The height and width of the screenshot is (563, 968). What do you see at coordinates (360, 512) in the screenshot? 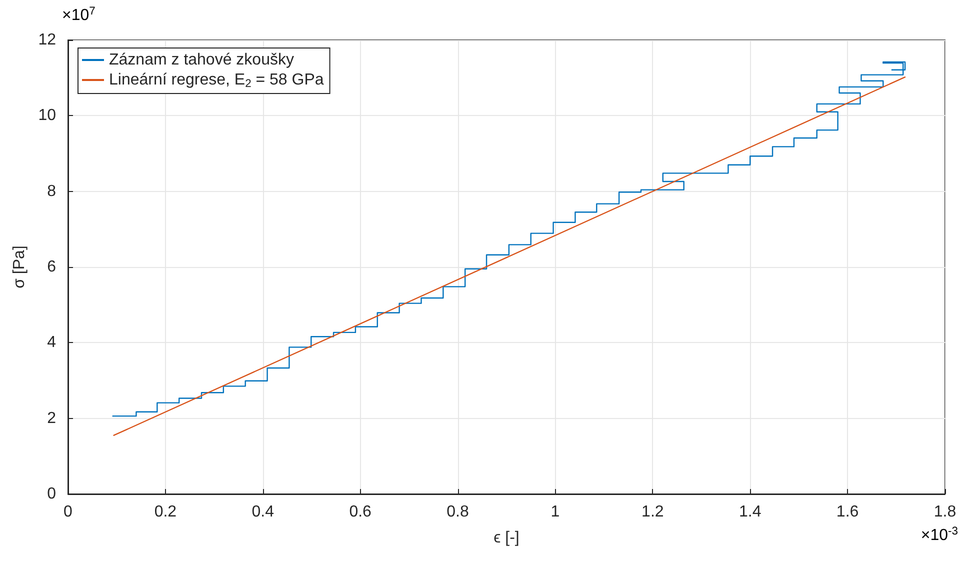
I see `x-tick-label: 0.6` at bounding box center [360, 512].